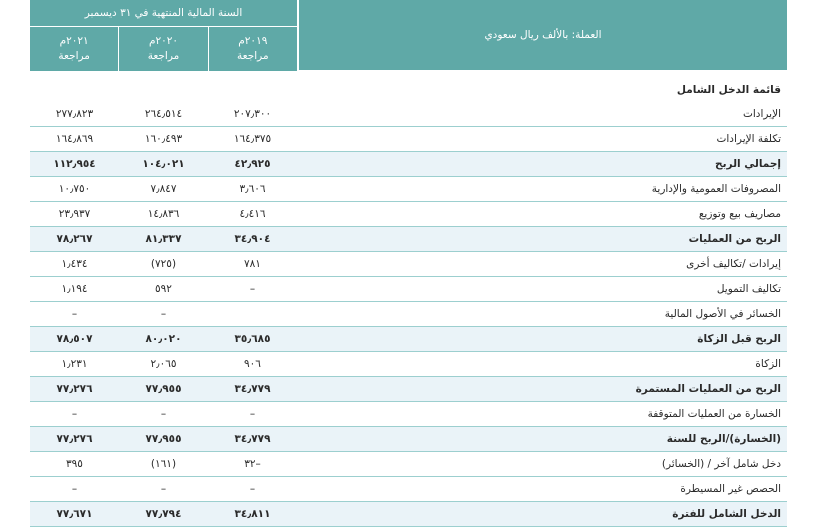 The width and height of the screenshot is (828, 527). Describe the element at coordinates (542, 414) in the screenshot. I see `row-label: الخسارة من العمليات المتوقفة` at that location.